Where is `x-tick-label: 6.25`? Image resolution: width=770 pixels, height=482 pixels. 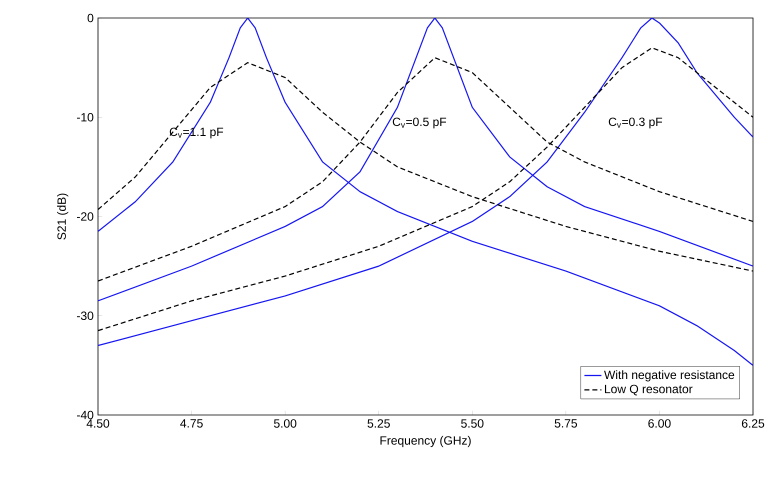 x-tick-label: 6.25 is located at coordinates (753, 423).